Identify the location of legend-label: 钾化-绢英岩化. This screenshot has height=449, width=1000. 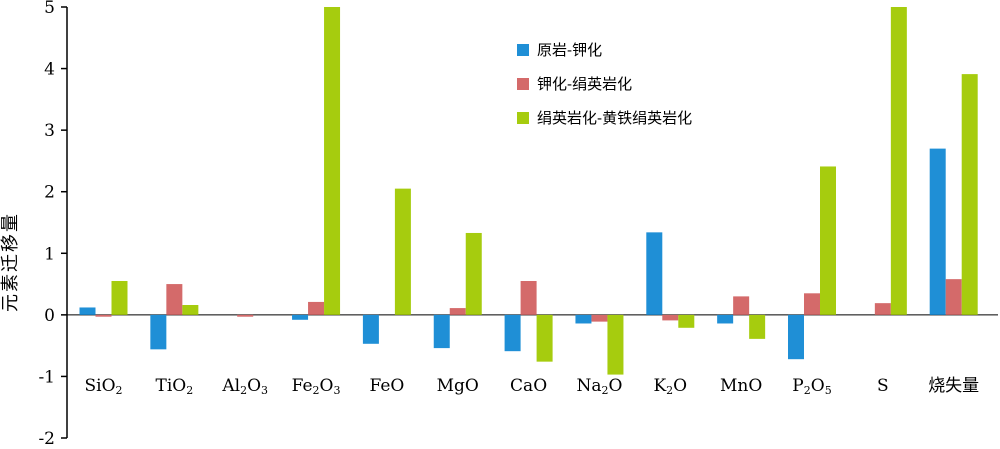
(584, 84).